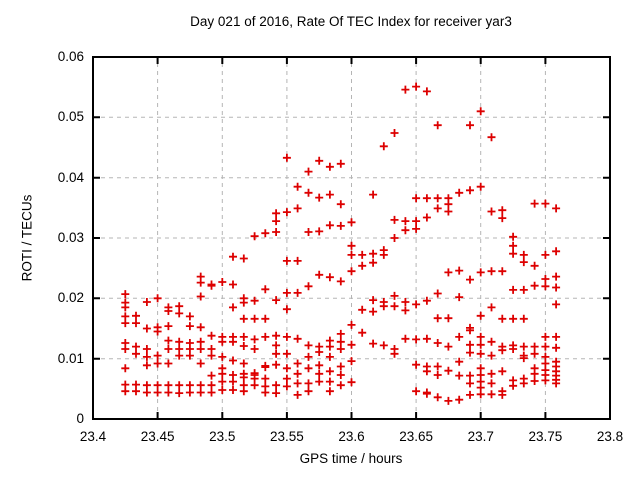 Image resolution: width=640 pixels, height=480 pixels. I want to click on x-tick-label: 23.75, so click(545, 436).